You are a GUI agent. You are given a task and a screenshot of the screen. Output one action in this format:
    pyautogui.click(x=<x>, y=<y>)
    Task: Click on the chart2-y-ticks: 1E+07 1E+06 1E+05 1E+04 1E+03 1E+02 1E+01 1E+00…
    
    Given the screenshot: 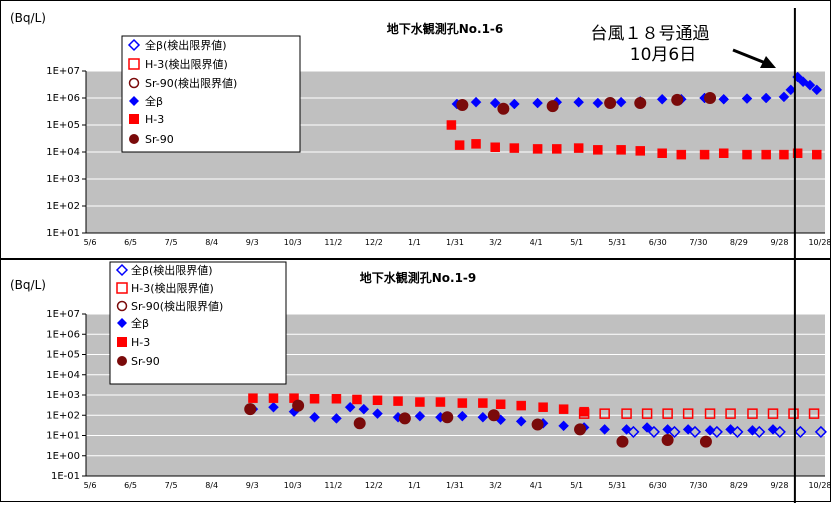 What is the action you would take?
    pyautogui.click(x=66, y=395)
    